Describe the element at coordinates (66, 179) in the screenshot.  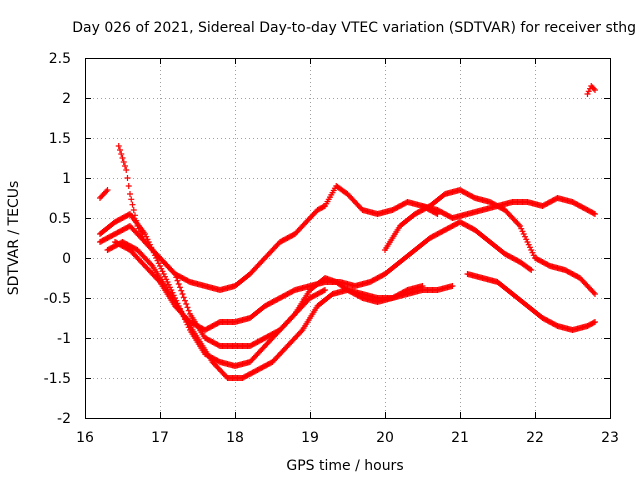
I see `y-tick-label: 1` at that location.